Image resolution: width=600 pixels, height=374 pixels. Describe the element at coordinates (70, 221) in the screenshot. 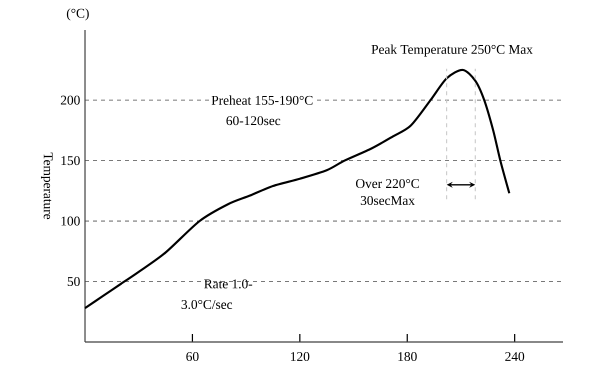

I see `y-tick-label: 100` at that location.